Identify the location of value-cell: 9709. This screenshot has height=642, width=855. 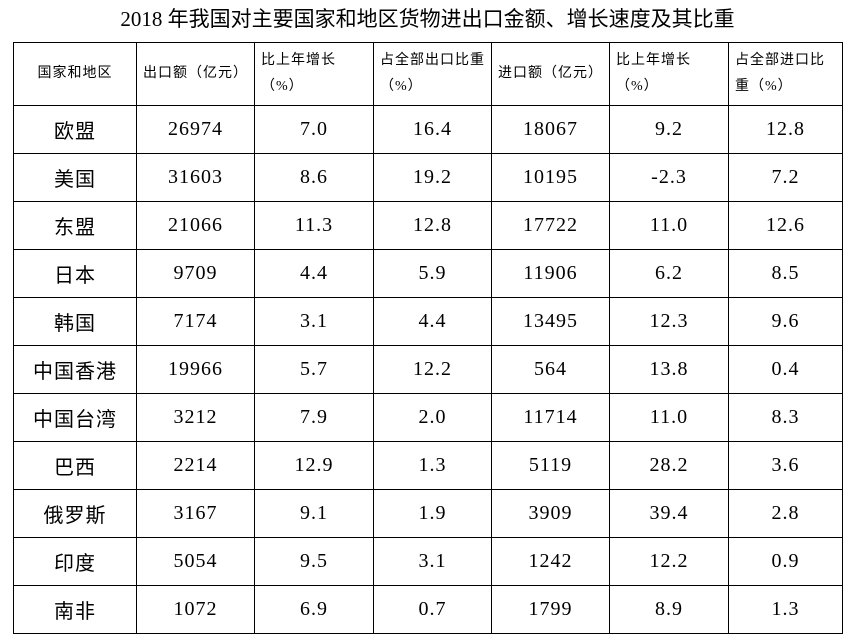
(195, 273).